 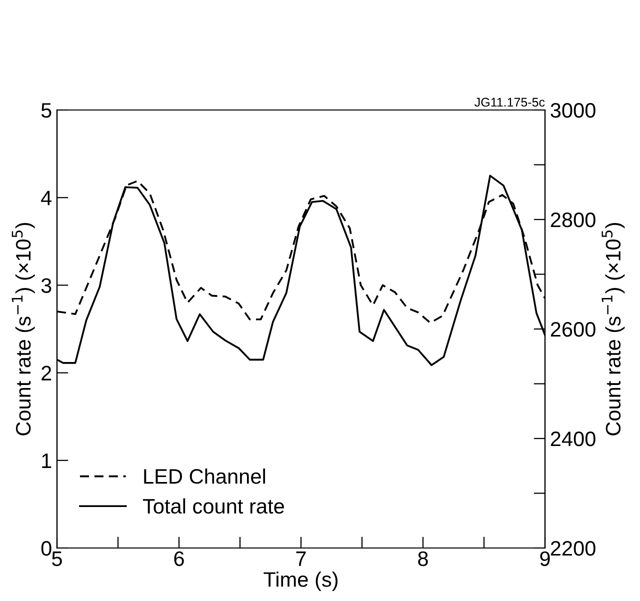 I want to click on y-tick-label: 2, so click(x=47, y=373).